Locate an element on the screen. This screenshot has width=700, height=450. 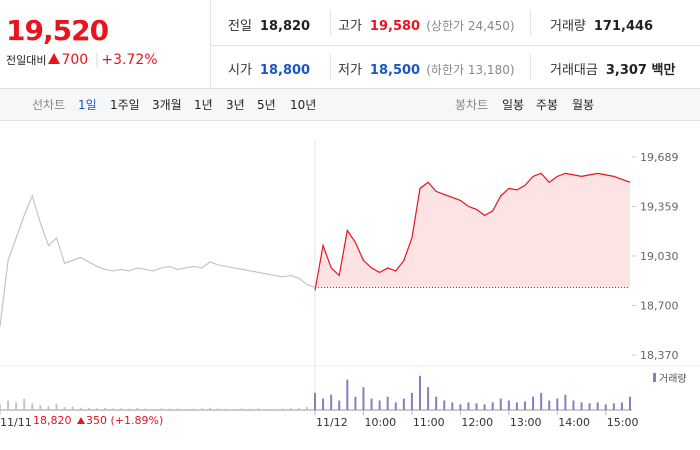
stat-label: 거래량 is located at coordinates (568, 26).